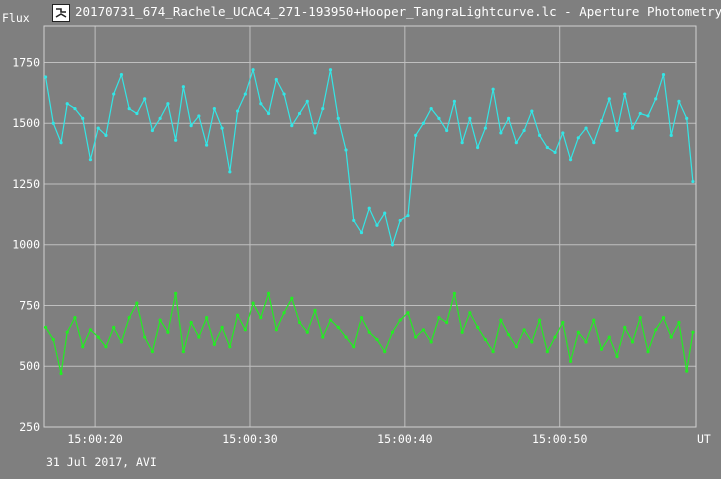 The width and height of the screenshot is (721, 479). What do you see at coordinates (101, 462) in the screenshot?
I see `chart-footer: 31 Jul 2017, AVI` at bounding box center [101, 462].